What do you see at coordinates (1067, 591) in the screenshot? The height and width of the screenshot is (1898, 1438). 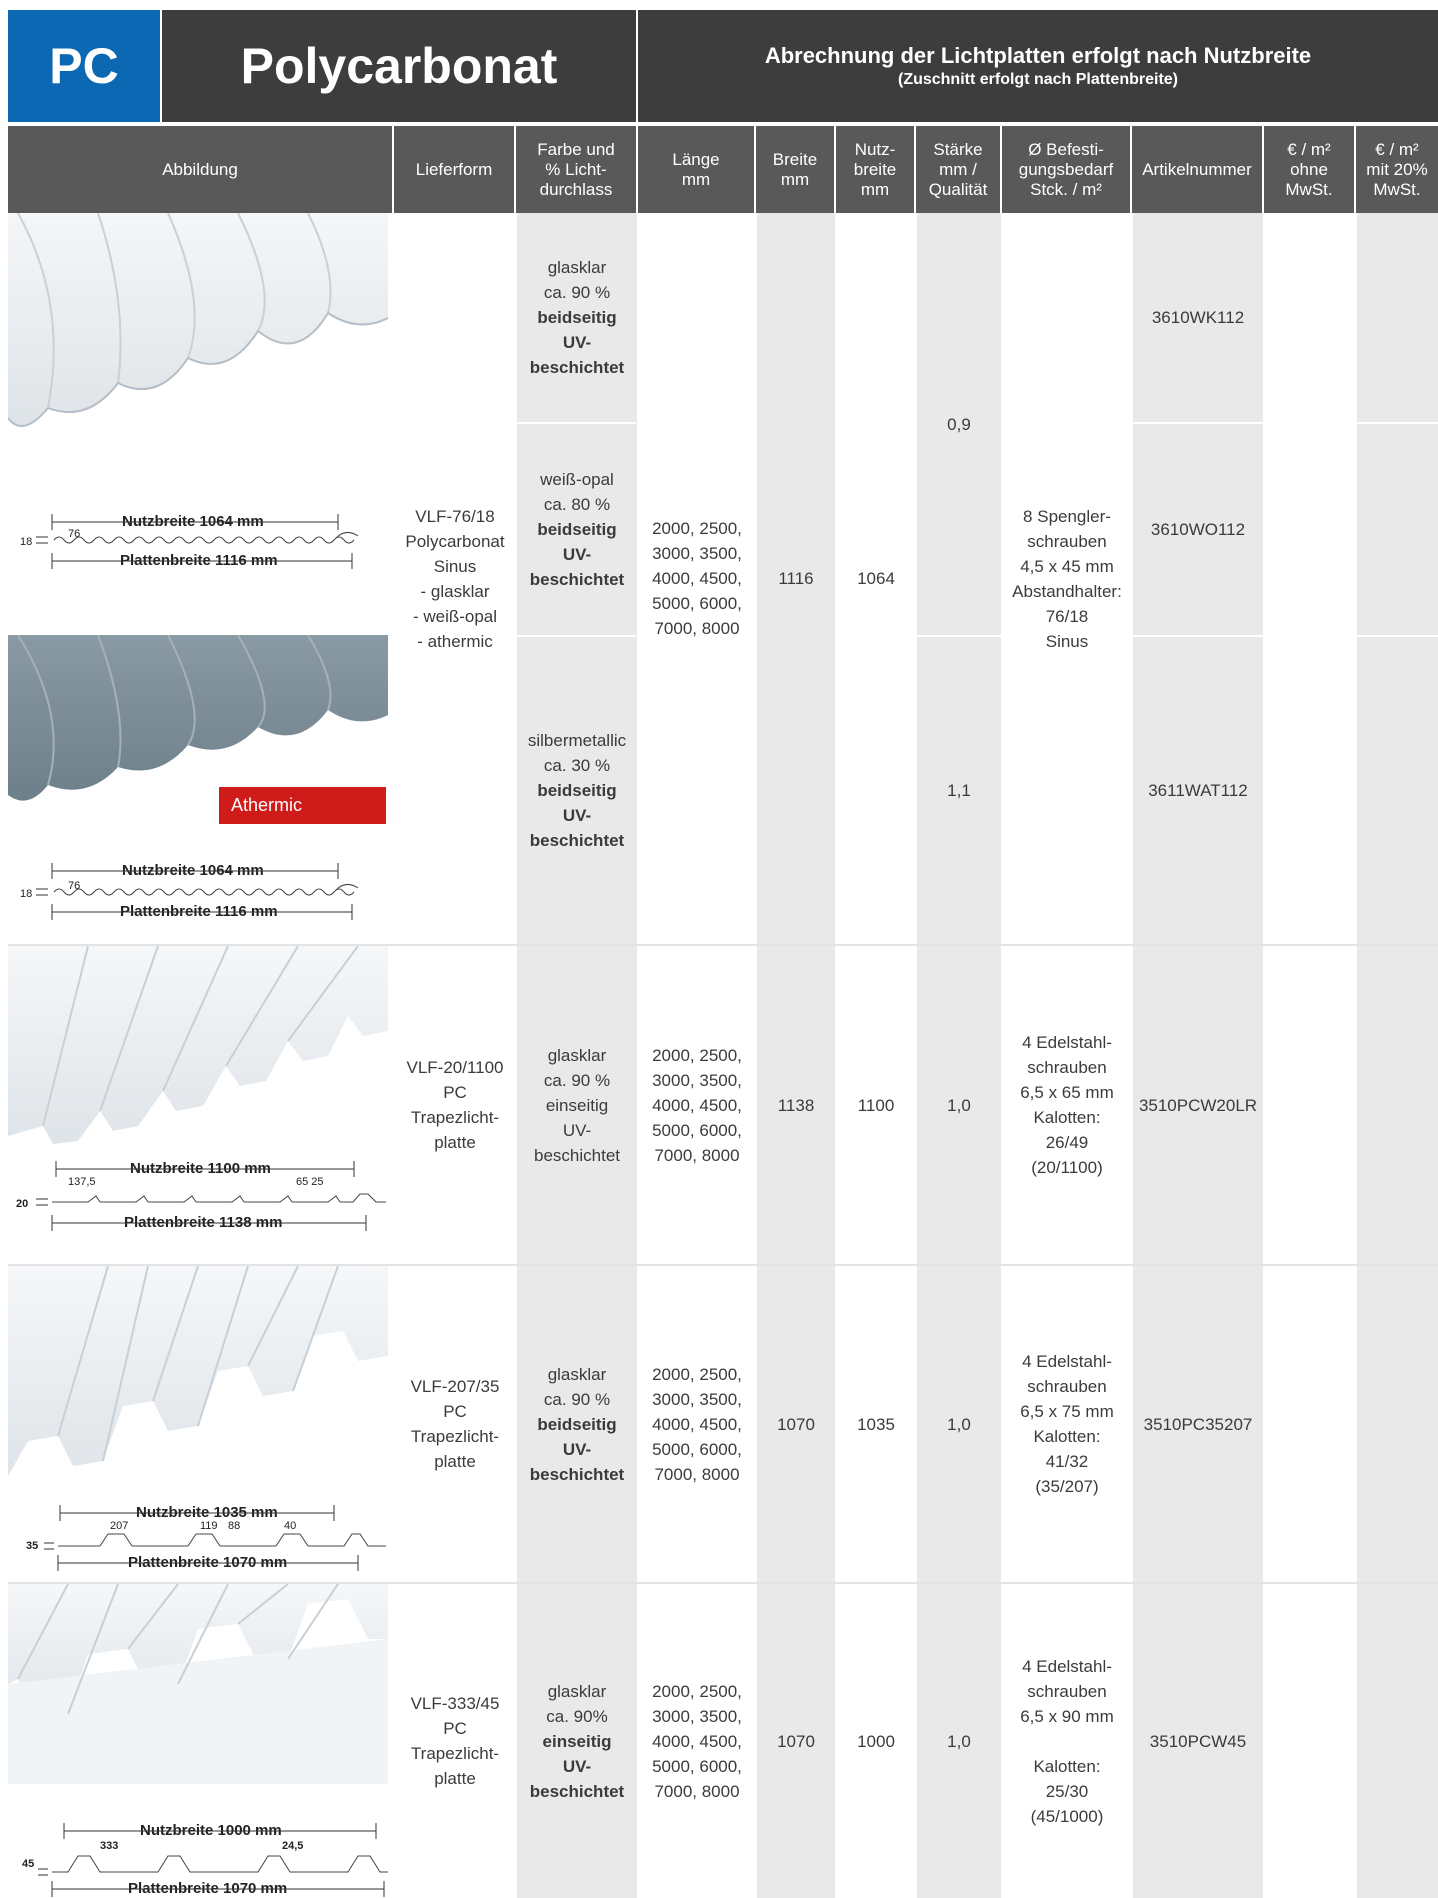 I see `text-line: Abstandhalter:` at bounding box center [1067, 591].